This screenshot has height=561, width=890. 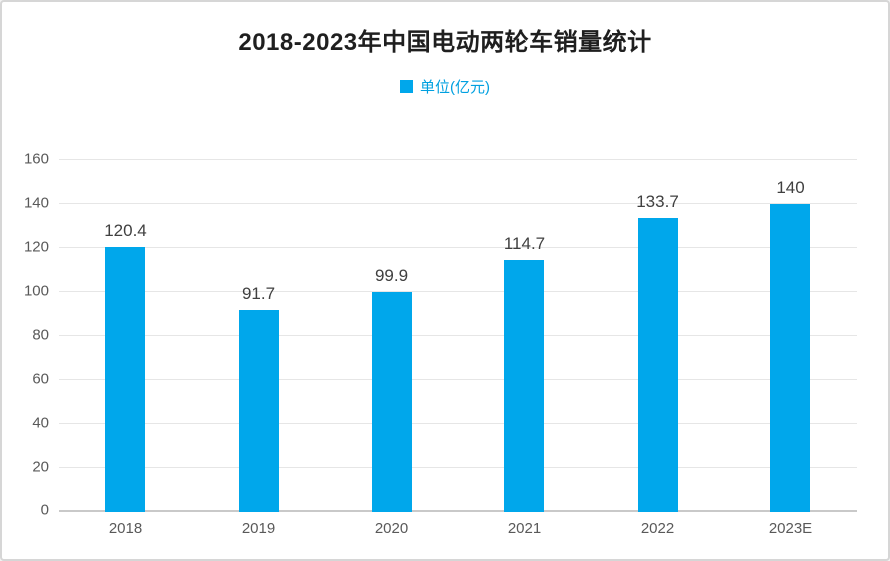 I want to click on y-axis-tick-label: 60, so click(x=40, y=379).